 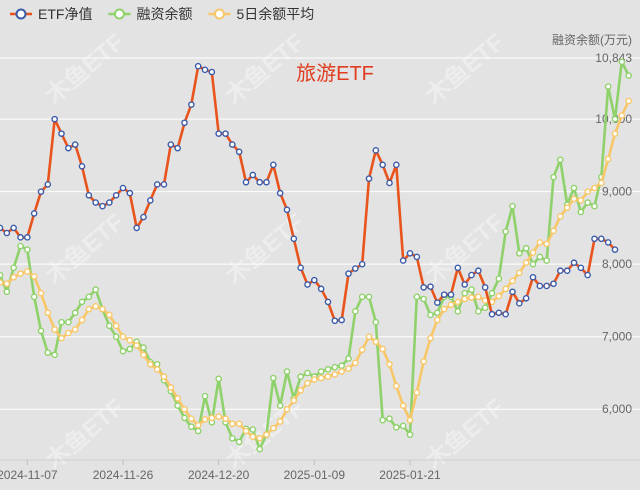 What do you see at coordinates (51, 14) in the screenshot?
I see `legend-item: ETF净值` at bounding box center [51, 14].